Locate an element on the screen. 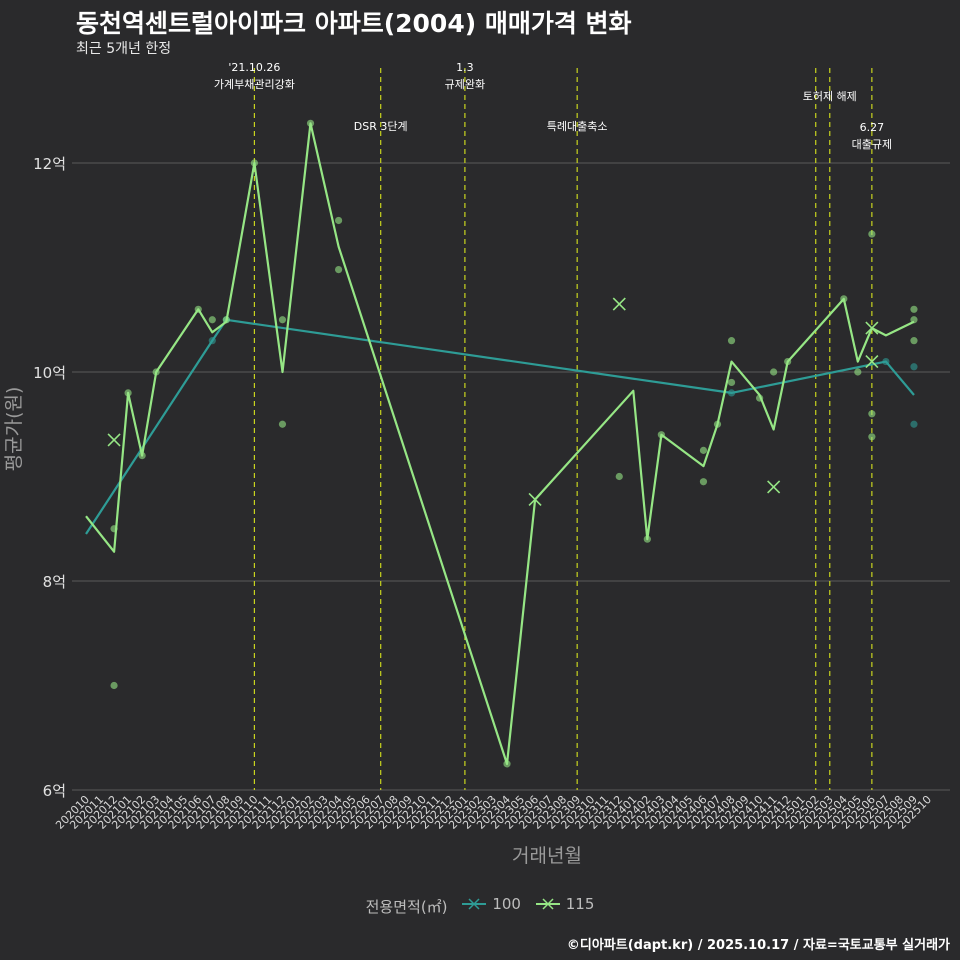 This screenshot has width=960, height=960. legend-title: 전용면적(㎡) is located at coordinates (406, 907).